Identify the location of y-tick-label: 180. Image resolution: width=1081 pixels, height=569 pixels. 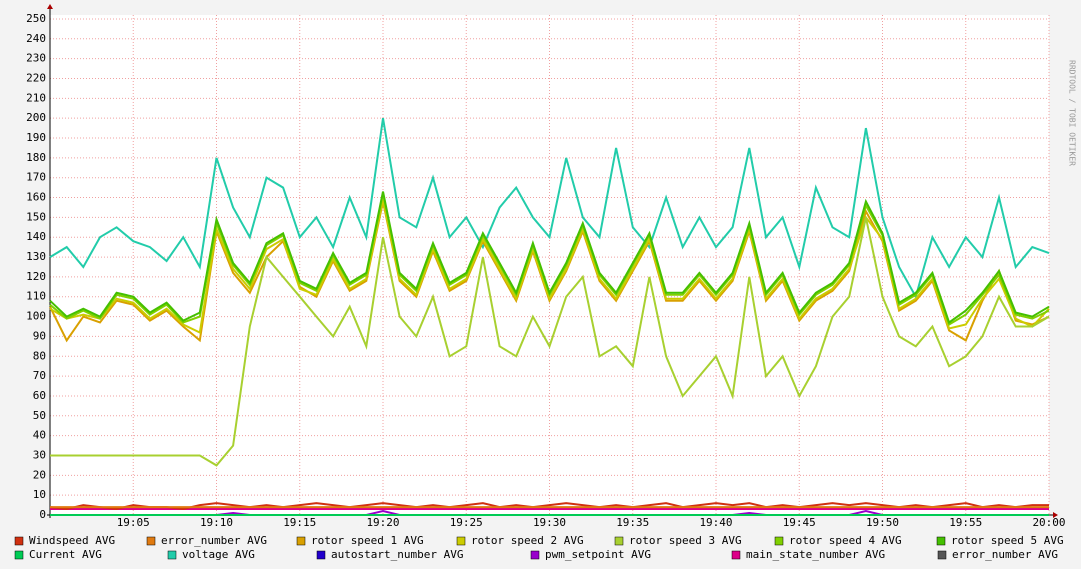
(36, 157).